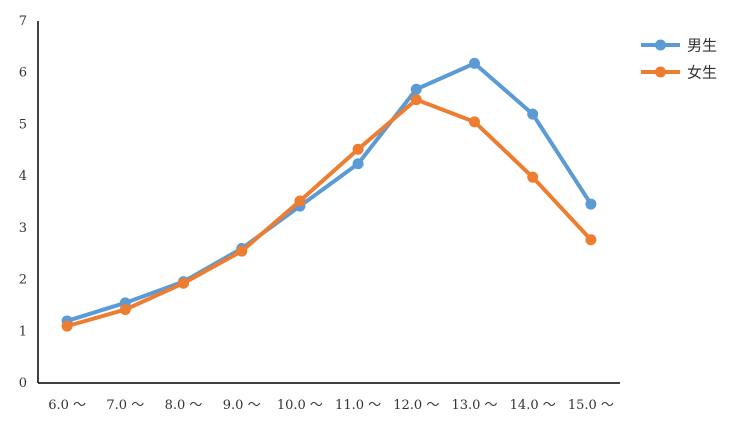 This screenshot has width=736, height=432. What do you see at coordinates (125, 405) in the screenshot?
I see `x-tick-label: 7.0 ～` at bounding box center [125, 405].